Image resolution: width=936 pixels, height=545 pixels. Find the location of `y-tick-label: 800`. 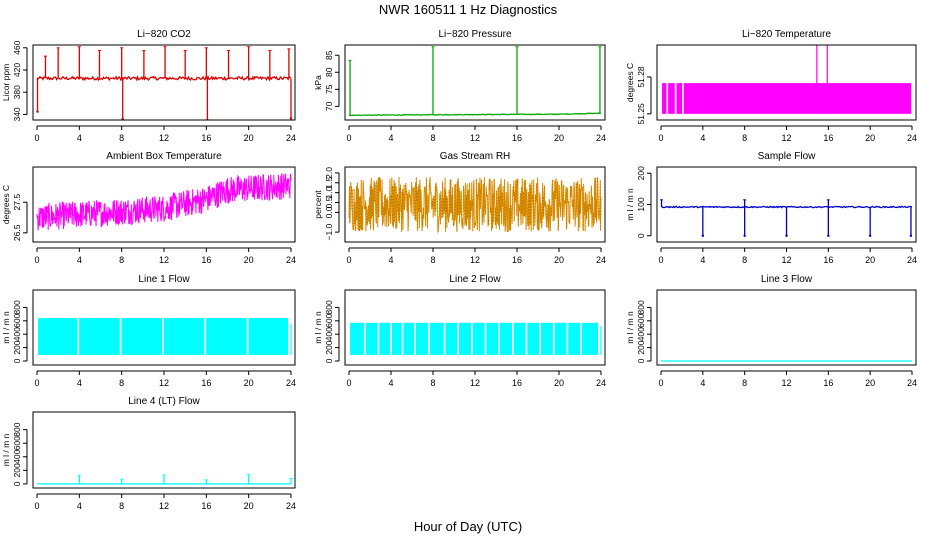

y-tick-label: 800 is located at coordinates (17, 429).